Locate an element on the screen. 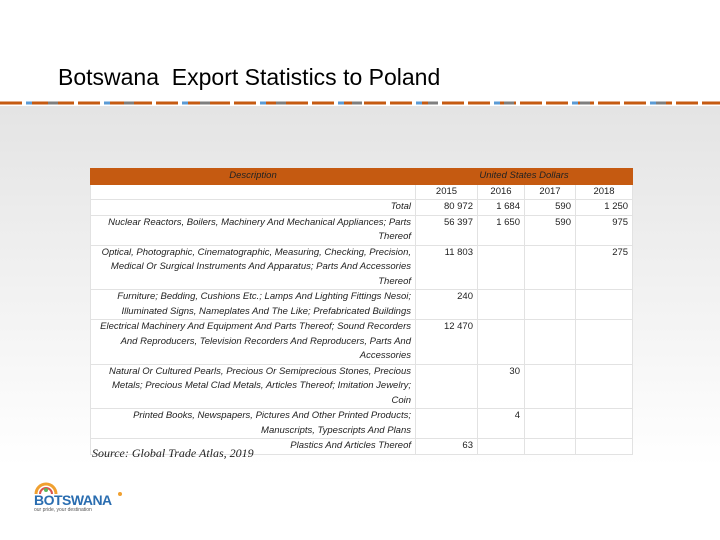 The image size is (720, 540). value-cell: 240 is located at coordinates (446, 304).